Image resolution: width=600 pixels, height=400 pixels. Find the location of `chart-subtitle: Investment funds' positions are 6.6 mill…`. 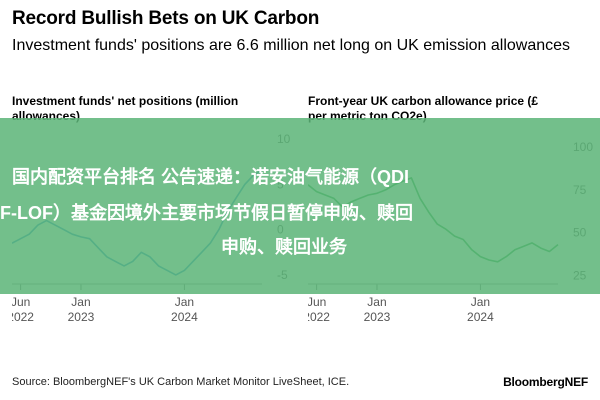

chart-subtitle: Investment funds' positions are 6.6 mill… is located at coordinates (291, 45).